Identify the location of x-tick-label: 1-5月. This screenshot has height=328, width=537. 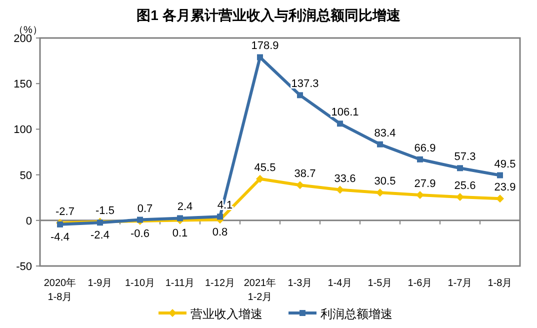
(380, 283).